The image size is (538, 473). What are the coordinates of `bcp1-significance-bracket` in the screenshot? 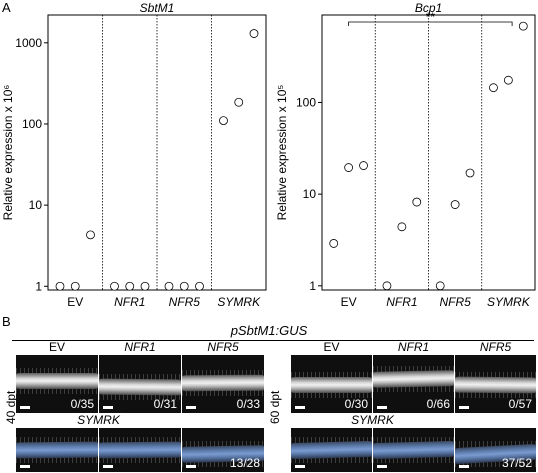 It's located at (430, 23).